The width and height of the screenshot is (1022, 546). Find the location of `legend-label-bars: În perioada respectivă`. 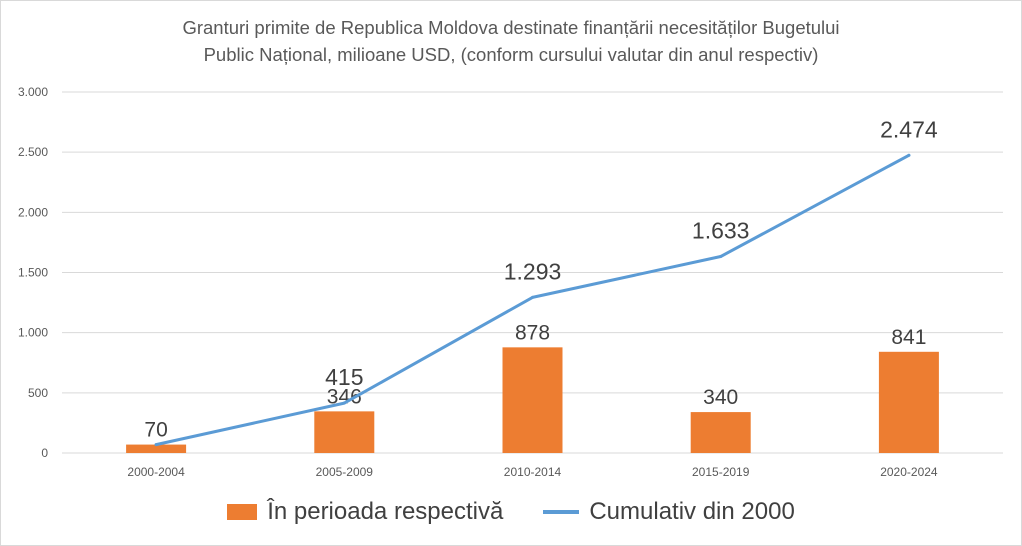

legend-label-bars: În perioada respectivă is located at coordinates (385, 511).